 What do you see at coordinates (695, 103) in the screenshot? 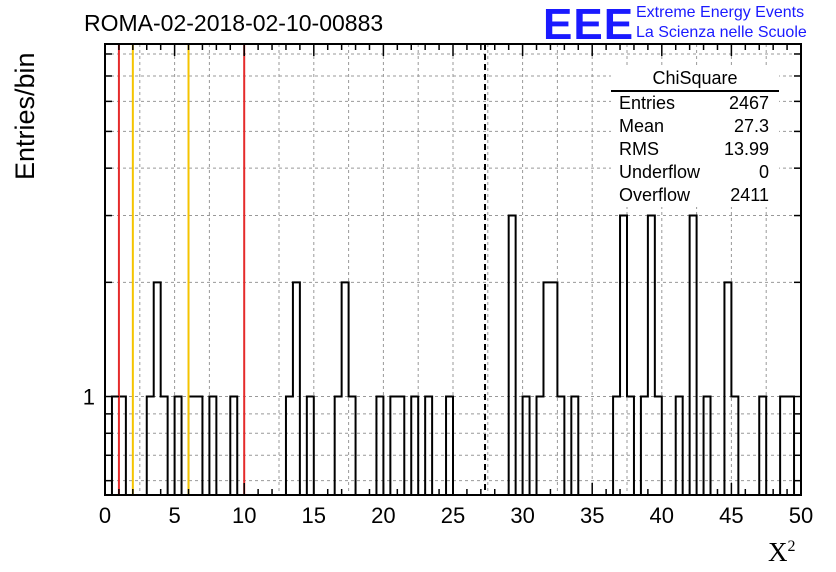
I see `stat-row-entries: Entries 2467` at bounding box center [695, 103].